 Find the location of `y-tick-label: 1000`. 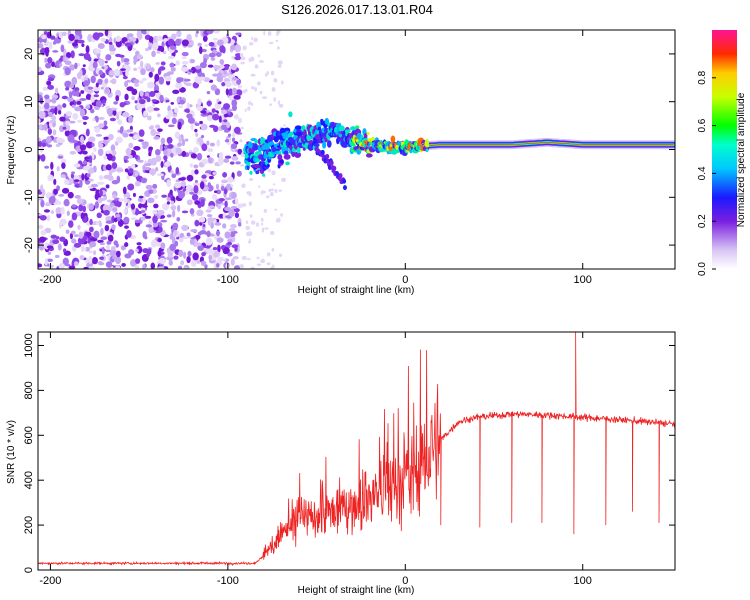

y-tick-label: 1000 is located at coordinates (29, 345).